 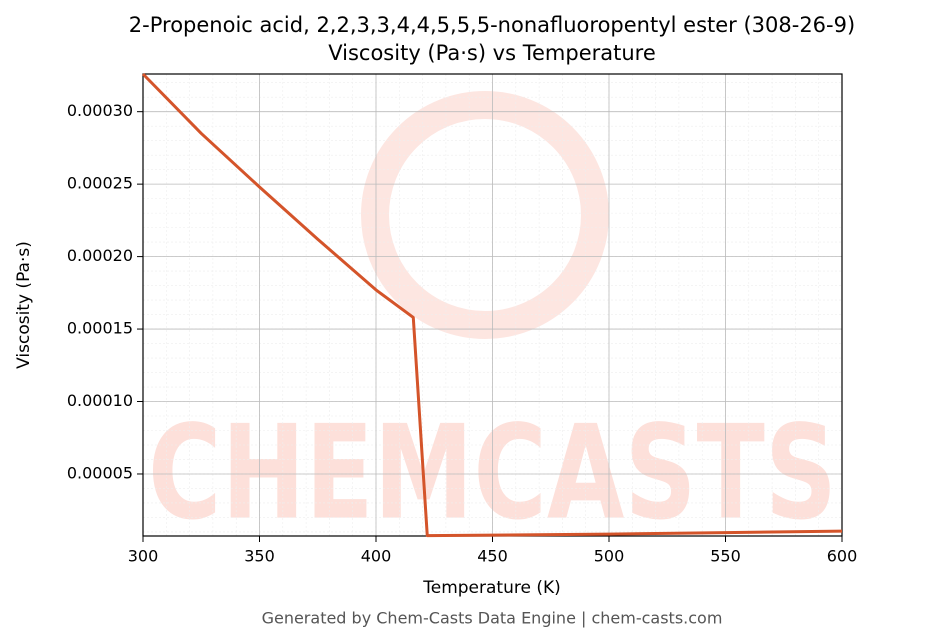 What do you see at coordinates (100, 472) in the screenshot?
I see `y-tick-label: 0.00005` at bounding box center [100, 472].